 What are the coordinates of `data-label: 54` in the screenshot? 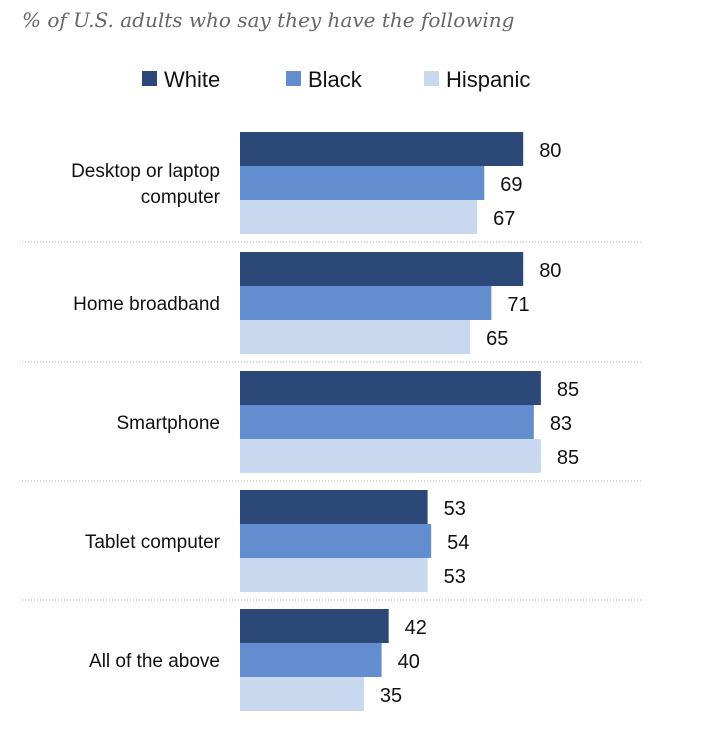 It's located at (458, 543).